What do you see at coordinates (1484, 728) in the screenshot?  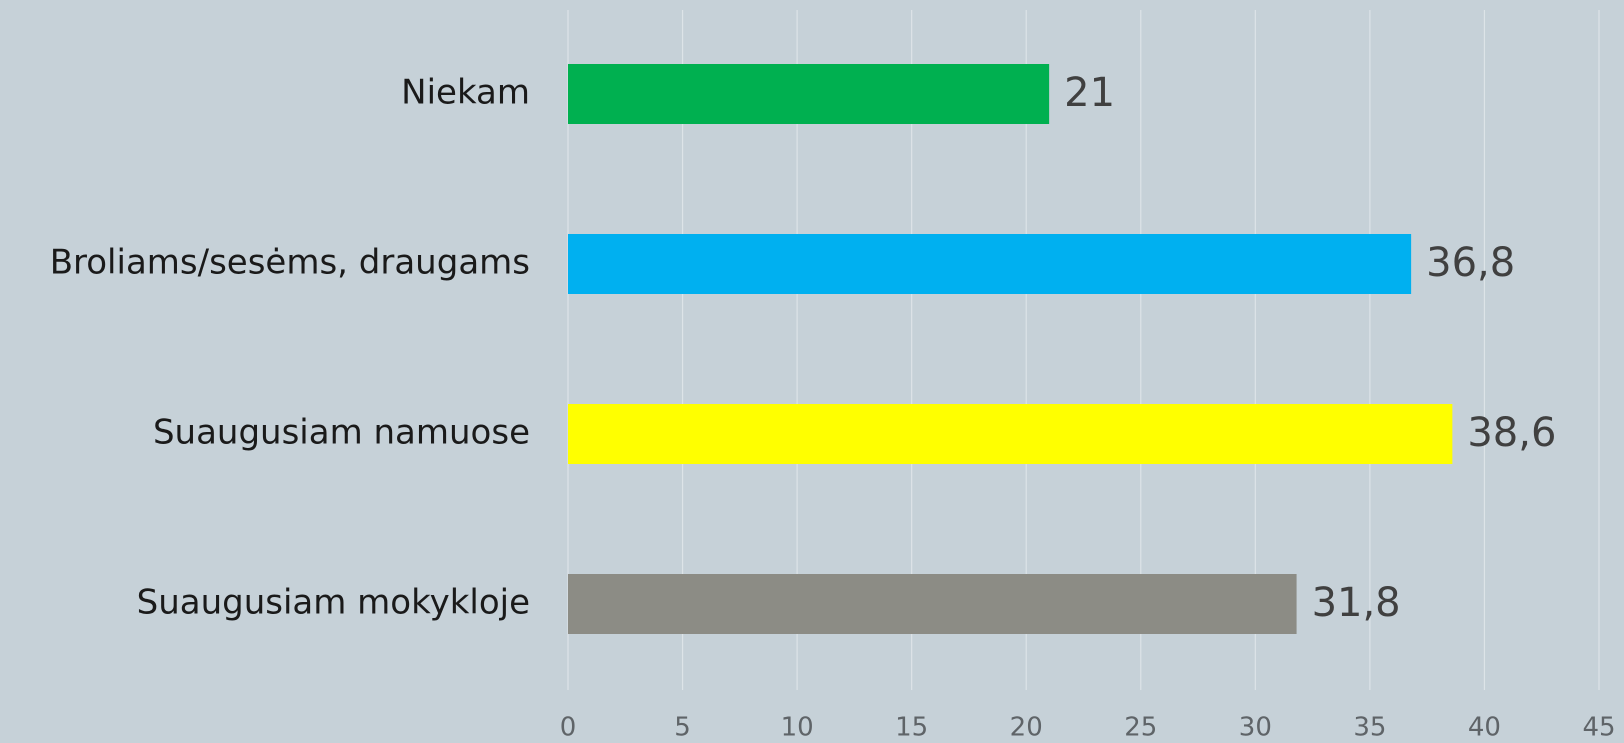 I see `x-tick-label: 40` at bounding box center [1484, 728].